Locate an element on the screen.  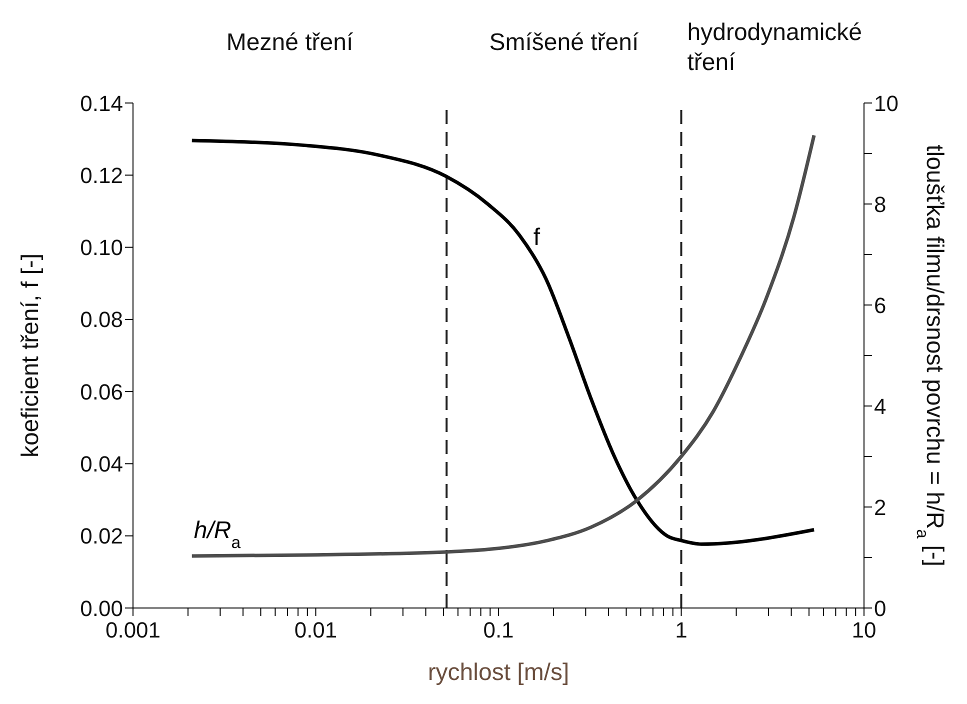
y2-tick-label: 8 is located at coordinates (880, 204).